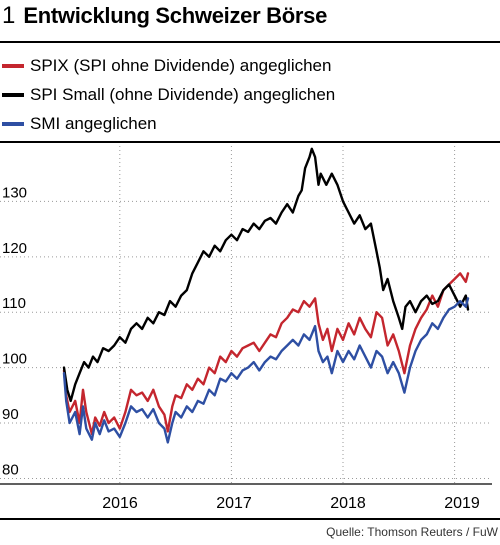 Image resolution: width=500 pixels, height=545 pixels. Describe the element at coordinates (250, 142) in the screenshot. I see `legend-rule` at that location.